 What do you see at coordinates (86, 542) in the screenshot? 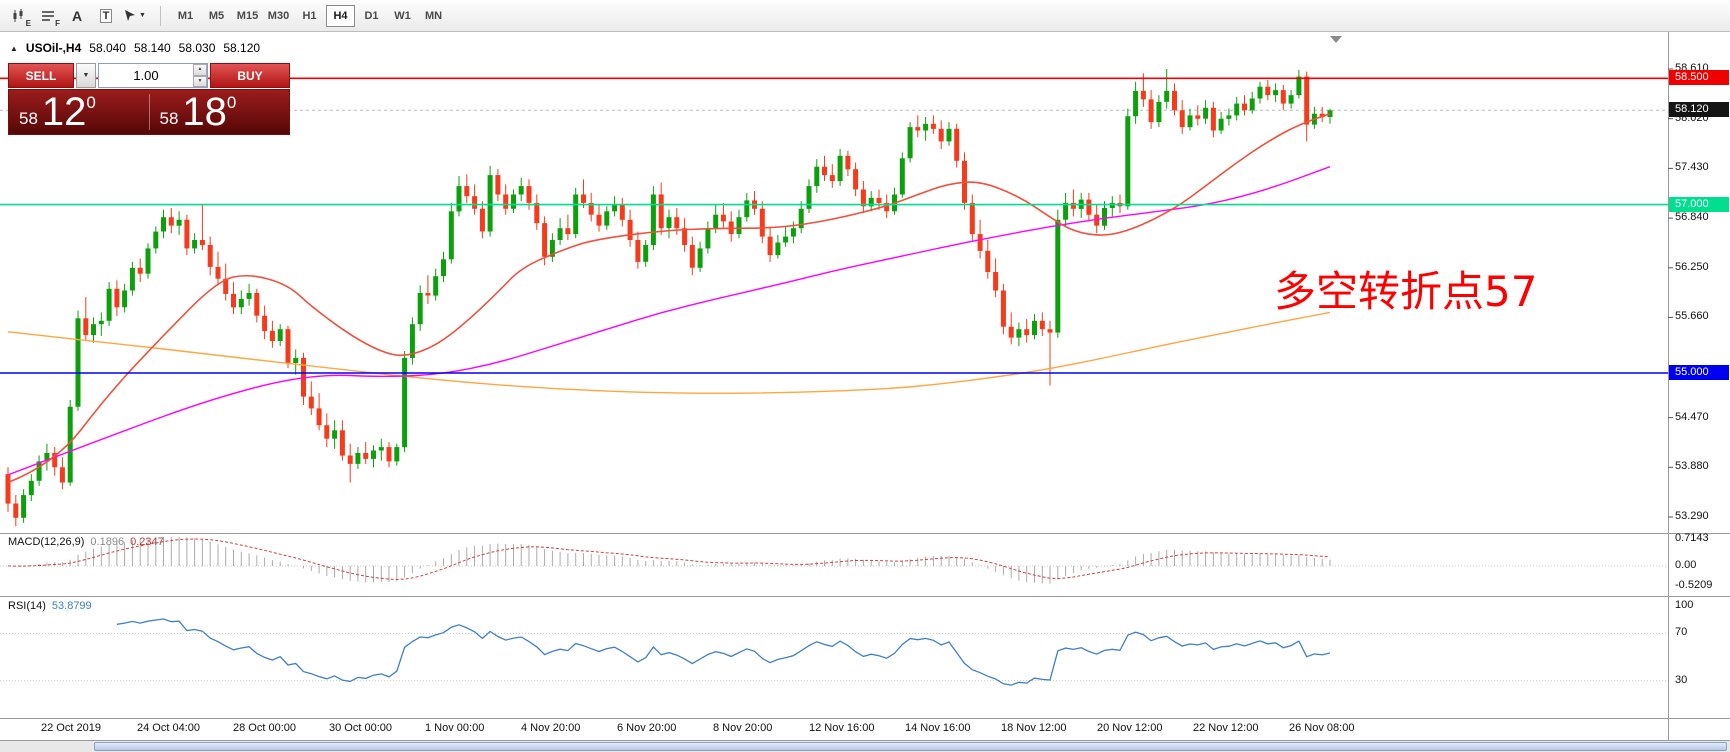
I see `macd-indicator-label: MACD(12,26,9) 0.1896 0.2347` at bounding box center [86, 542].